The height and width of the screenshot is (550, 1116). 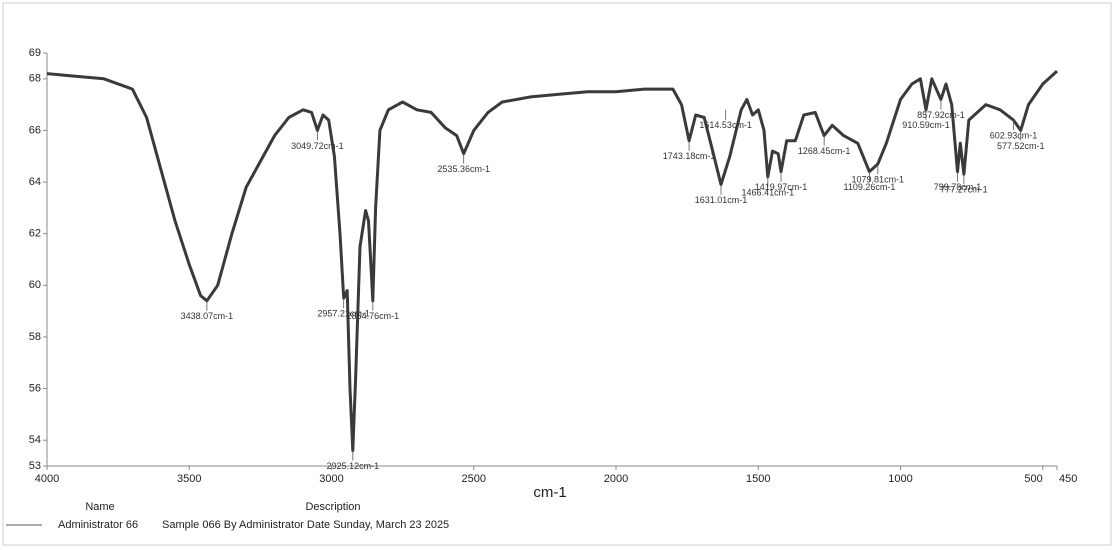 I want to click on y-tick-label: 54, so click(x=35, y=440).